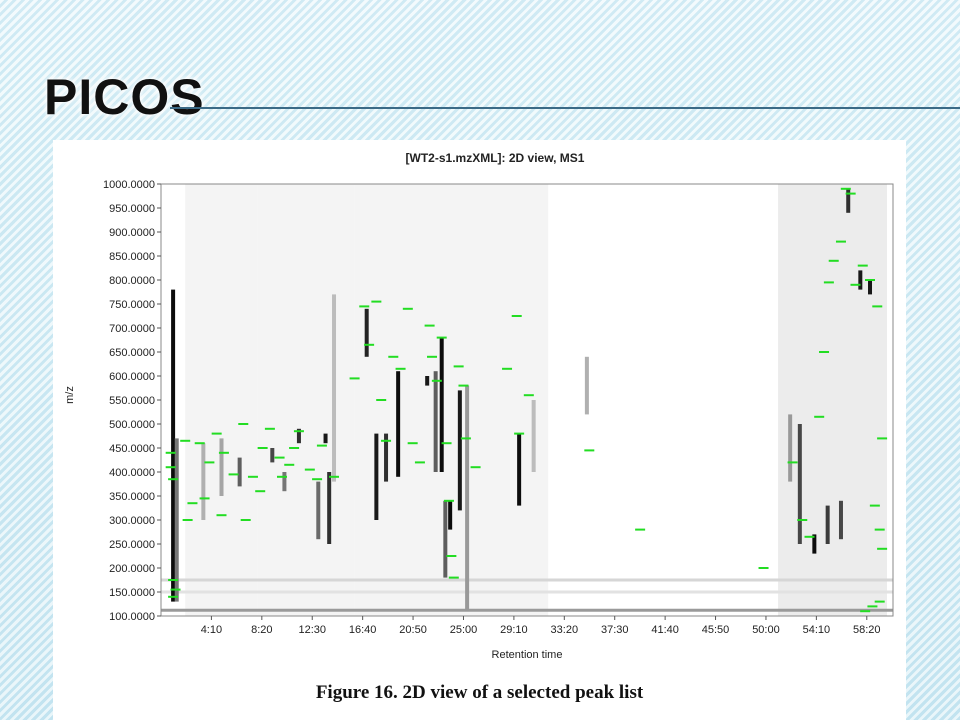 The height and width of the screenshot is (720, 960). What do you see at coordinates (132, 209) in the screenshot?
I see `y-tick-label: 950.0000` at bounding box center [132, 209].